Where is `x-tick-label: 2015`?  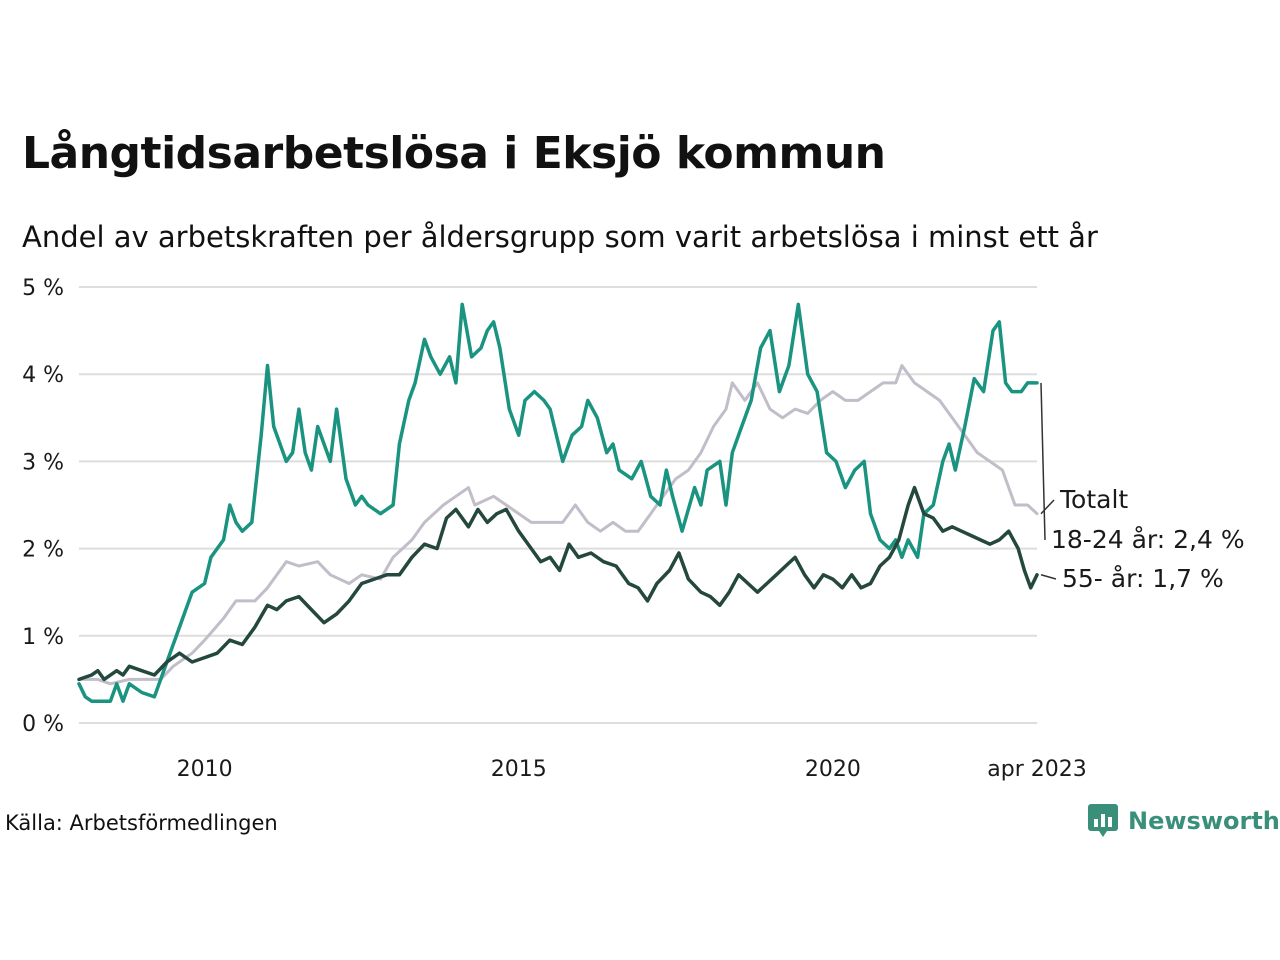 x-tick-label: 2015 is located at coordinates (519, 769).